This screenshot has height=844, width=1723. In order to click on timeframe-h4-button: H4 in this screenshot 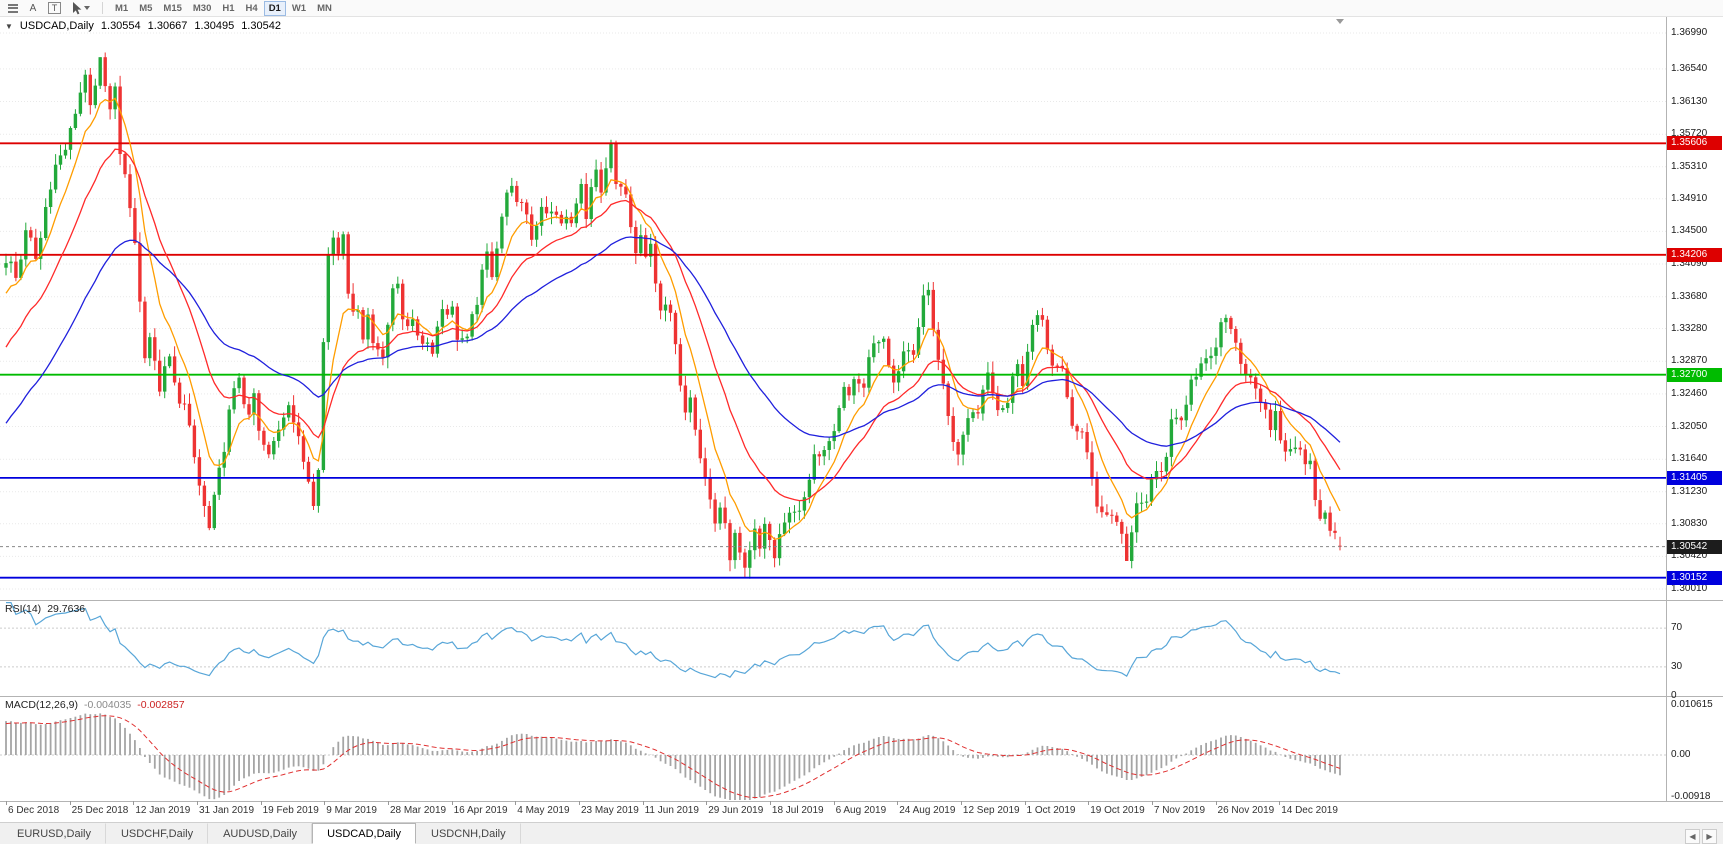, I will do `click(252, 8)`.